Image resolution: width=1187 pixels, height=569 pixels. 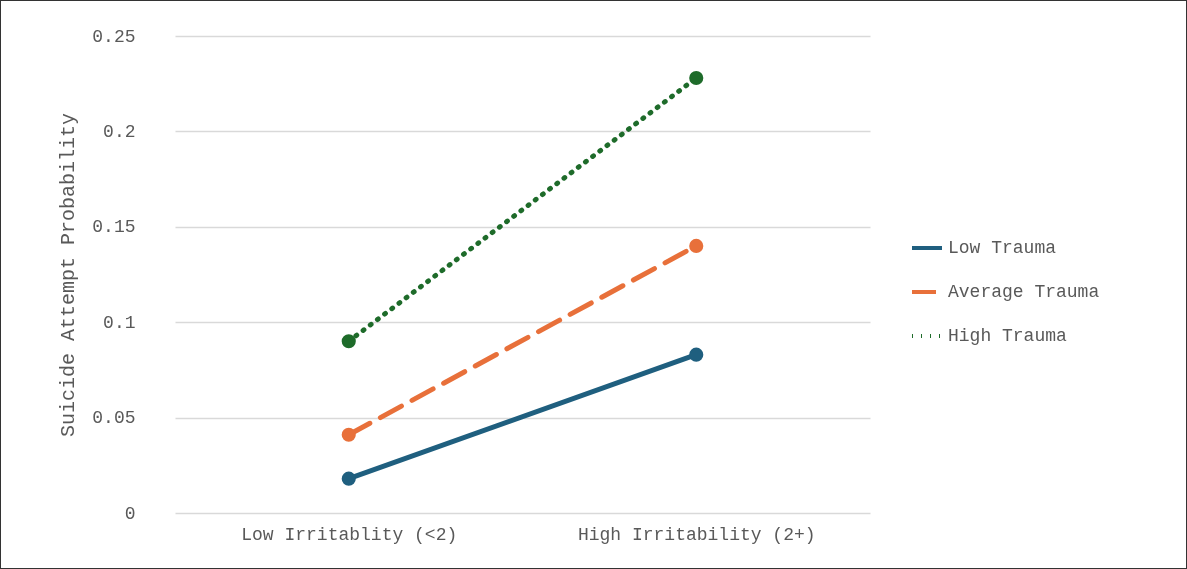 What do you see at coordinates (130, 513) in the screenshot?
I see `y-tick-label: 0` at bounding box center [130, 513].